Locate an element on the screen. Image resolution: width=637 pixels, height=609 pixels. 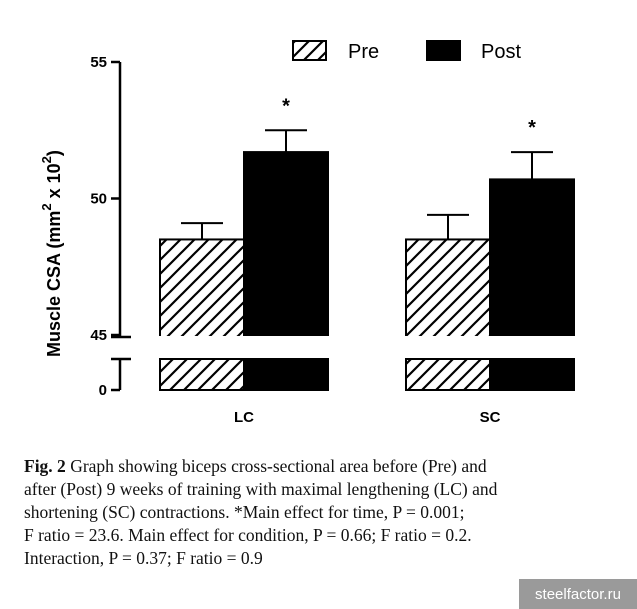
legend-swatch-post is located at coordinates (443, 50).